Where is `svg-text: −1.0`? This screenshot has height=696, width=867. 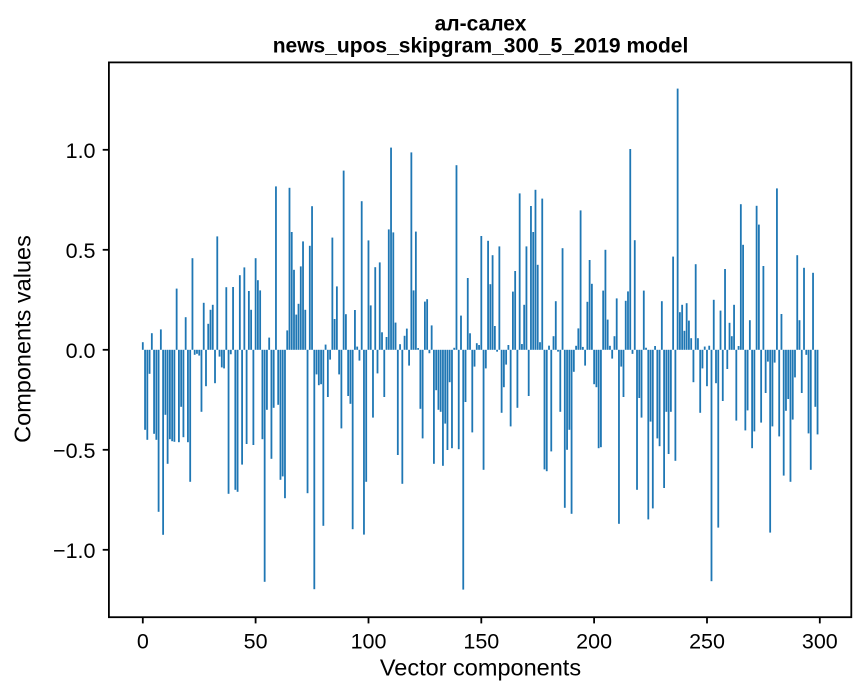
svg-text: −1.0 is located at coordinates (74, 551).